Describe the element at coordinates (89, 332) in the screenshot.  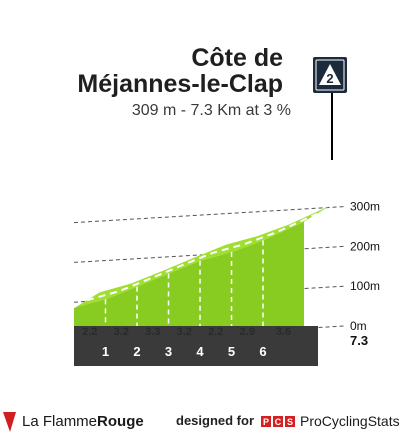
I see `gradient-label-1: 2.2` at that location.